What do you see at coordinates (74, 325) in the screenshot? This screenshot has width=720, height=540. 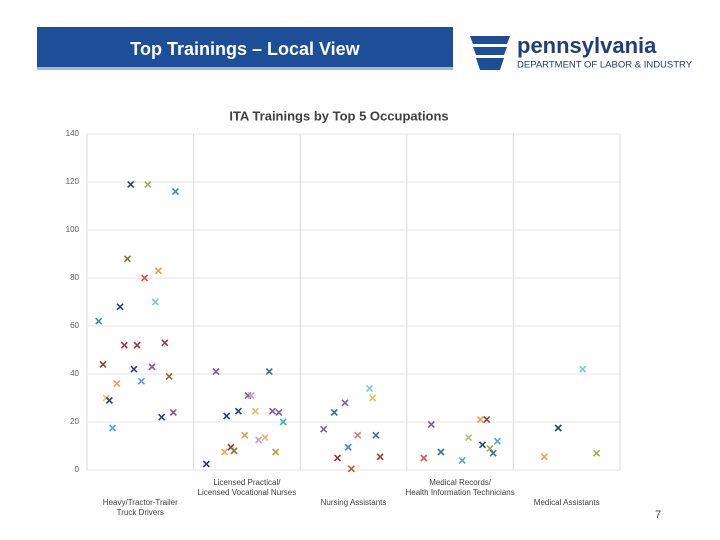 I see `y-tick-label: 60` at bounding box center [74, 325].